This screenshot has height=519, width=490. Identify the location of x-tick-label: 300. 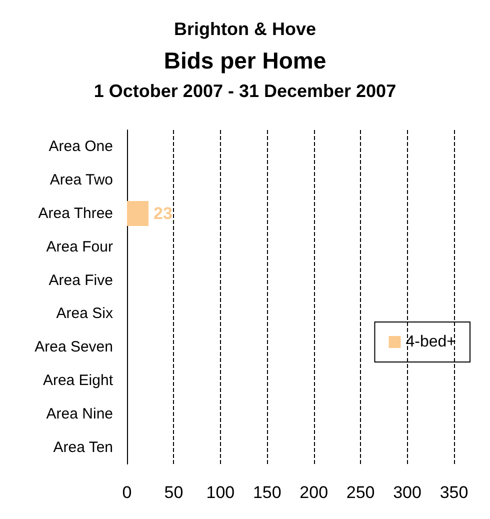
(407, 492).